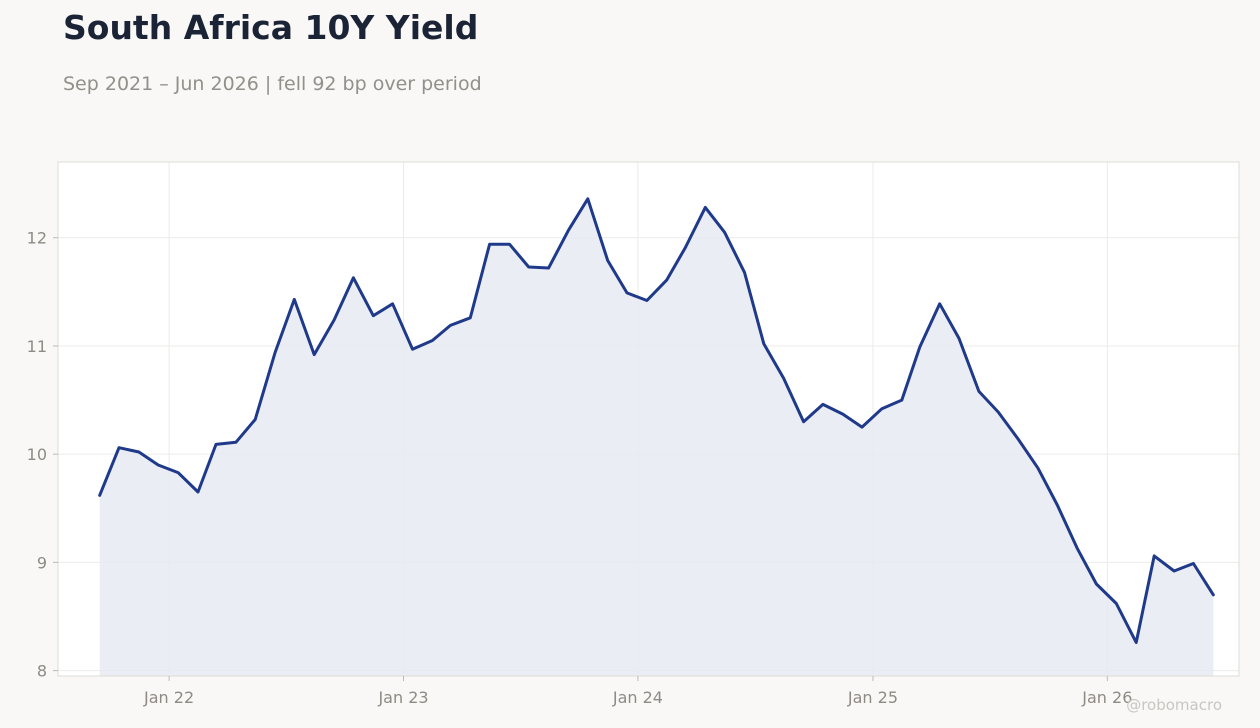 This screenshot has height=728, width=1260. I want to click on y-tick-label: 10, so click(37, 454).